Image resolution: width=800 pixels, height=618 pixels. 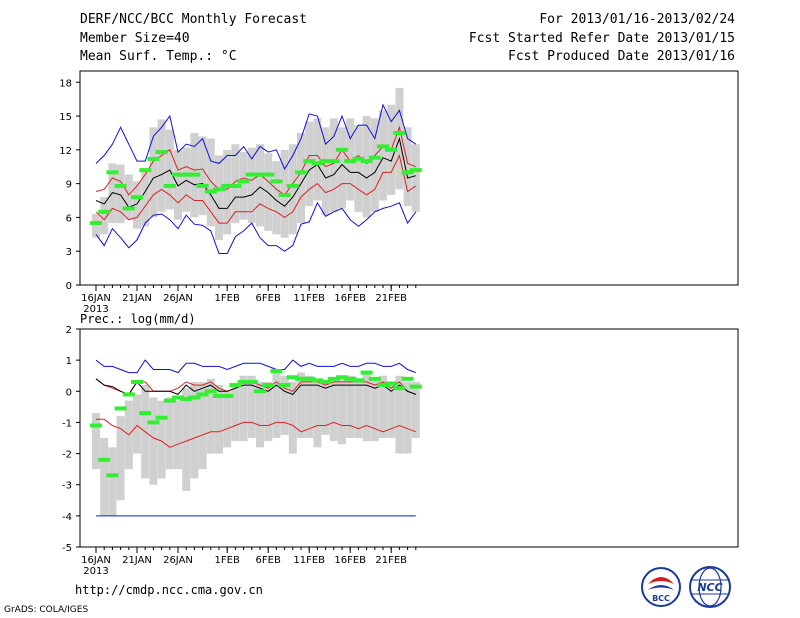 I want to click on x-tick-label: 21FEB, so click(x=391, y=298).